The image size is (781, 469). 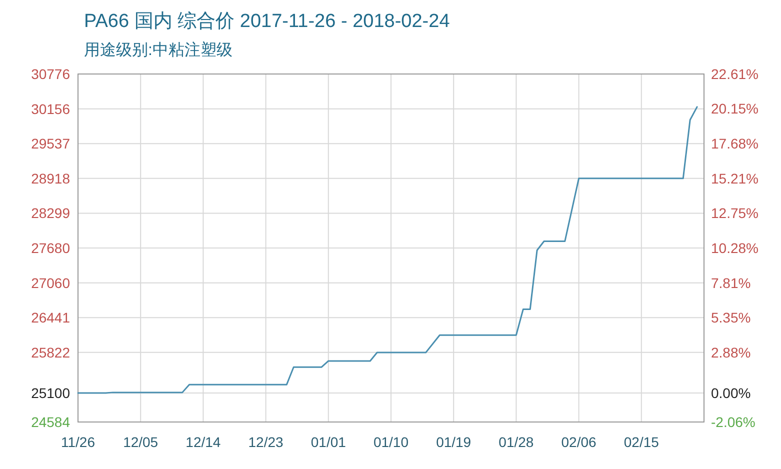 What do you see at coordinates (50, 318) in the screenshot?
I see `y-tick-label: 26441` at bounding box center [50, 318].